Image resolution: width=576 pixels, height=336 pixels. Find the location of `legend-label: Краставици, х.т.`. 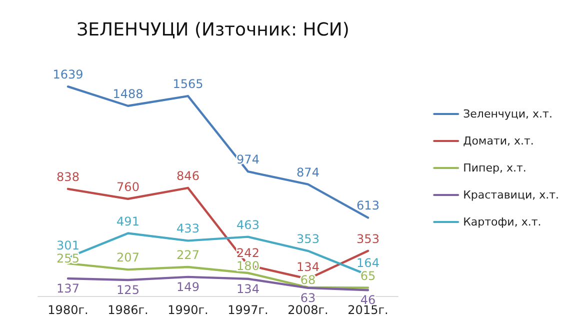

legend-label: Краставици, х.т. is located at coordinates (511, 195).